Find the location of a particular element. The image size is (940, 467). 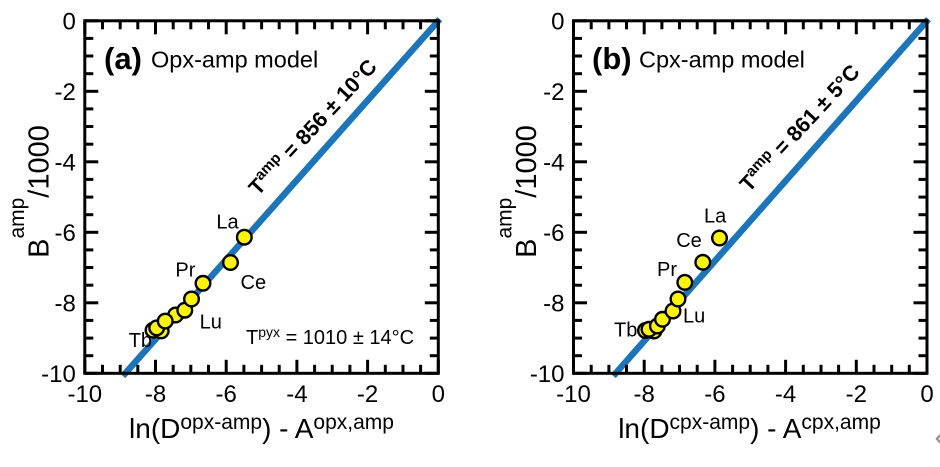

svg-text: Cpx-amp model is located at coordinates (722, 60).